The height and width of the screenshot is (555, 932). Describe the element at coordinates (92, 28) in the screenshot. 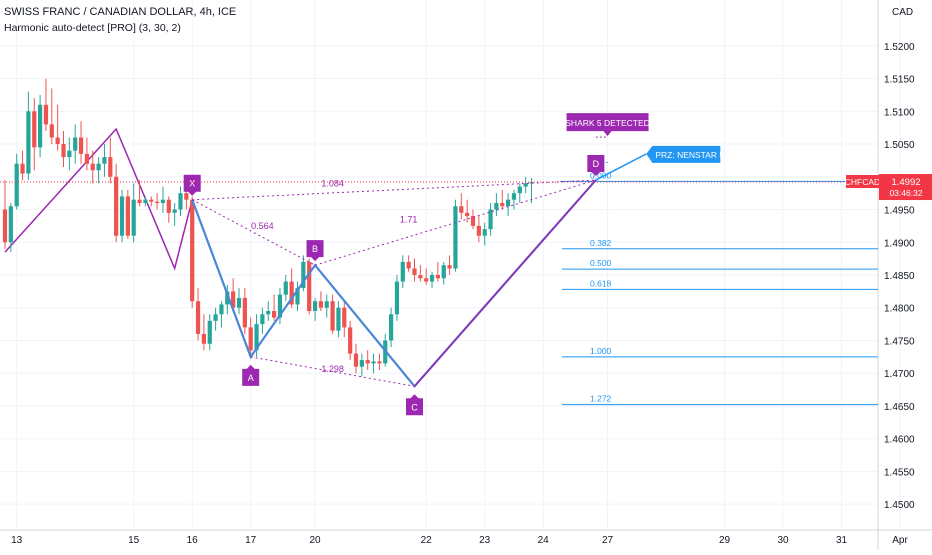

I see `indicator-legend: Harmonic auto-detect [PRO] (3, 30, 2)` at that location.